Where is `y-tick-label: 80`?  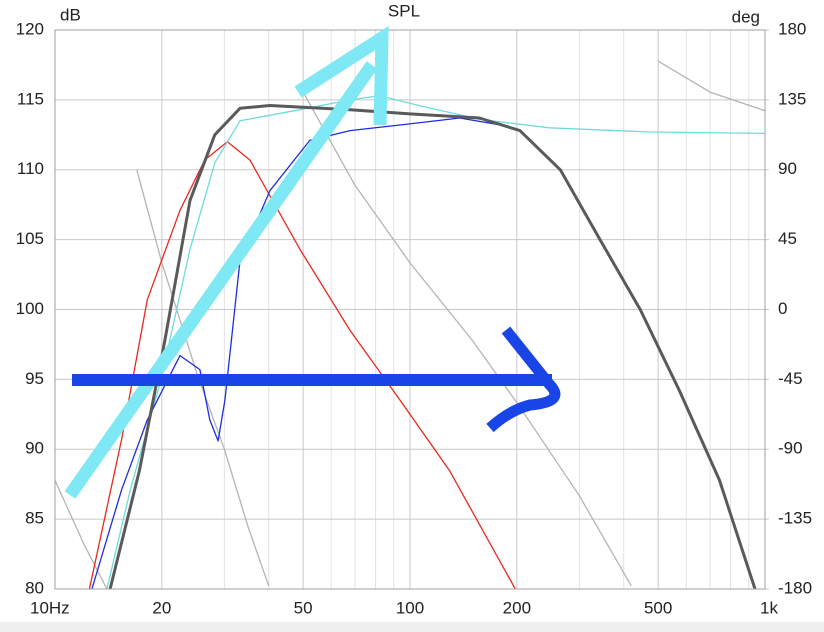 y-tick-label: 80 is located at coordinates (34, 587).